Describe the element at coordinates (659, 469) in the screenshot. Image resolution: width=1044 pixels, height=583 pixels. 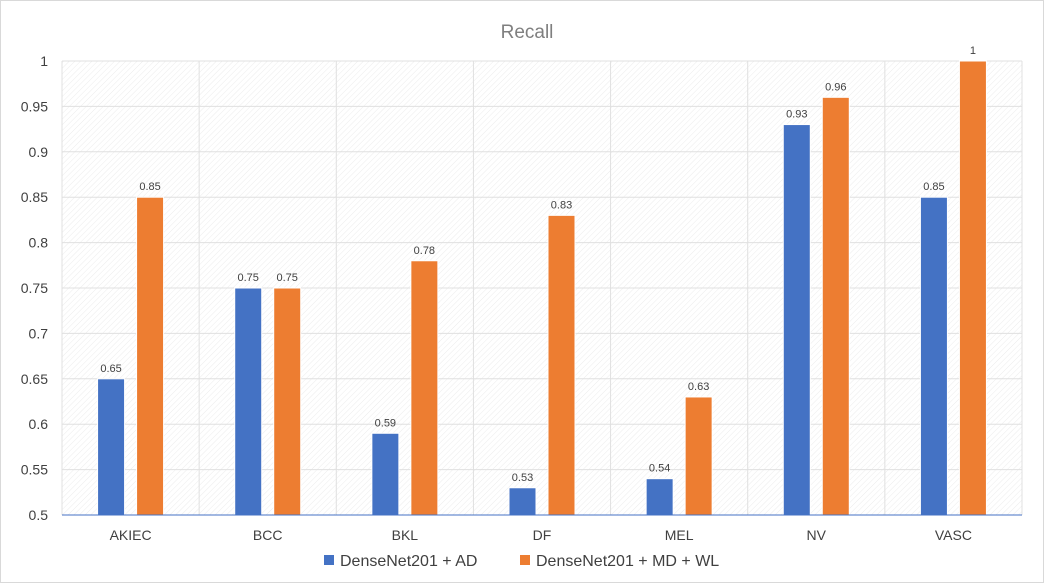
I see `data-label: 0.54` at that location.